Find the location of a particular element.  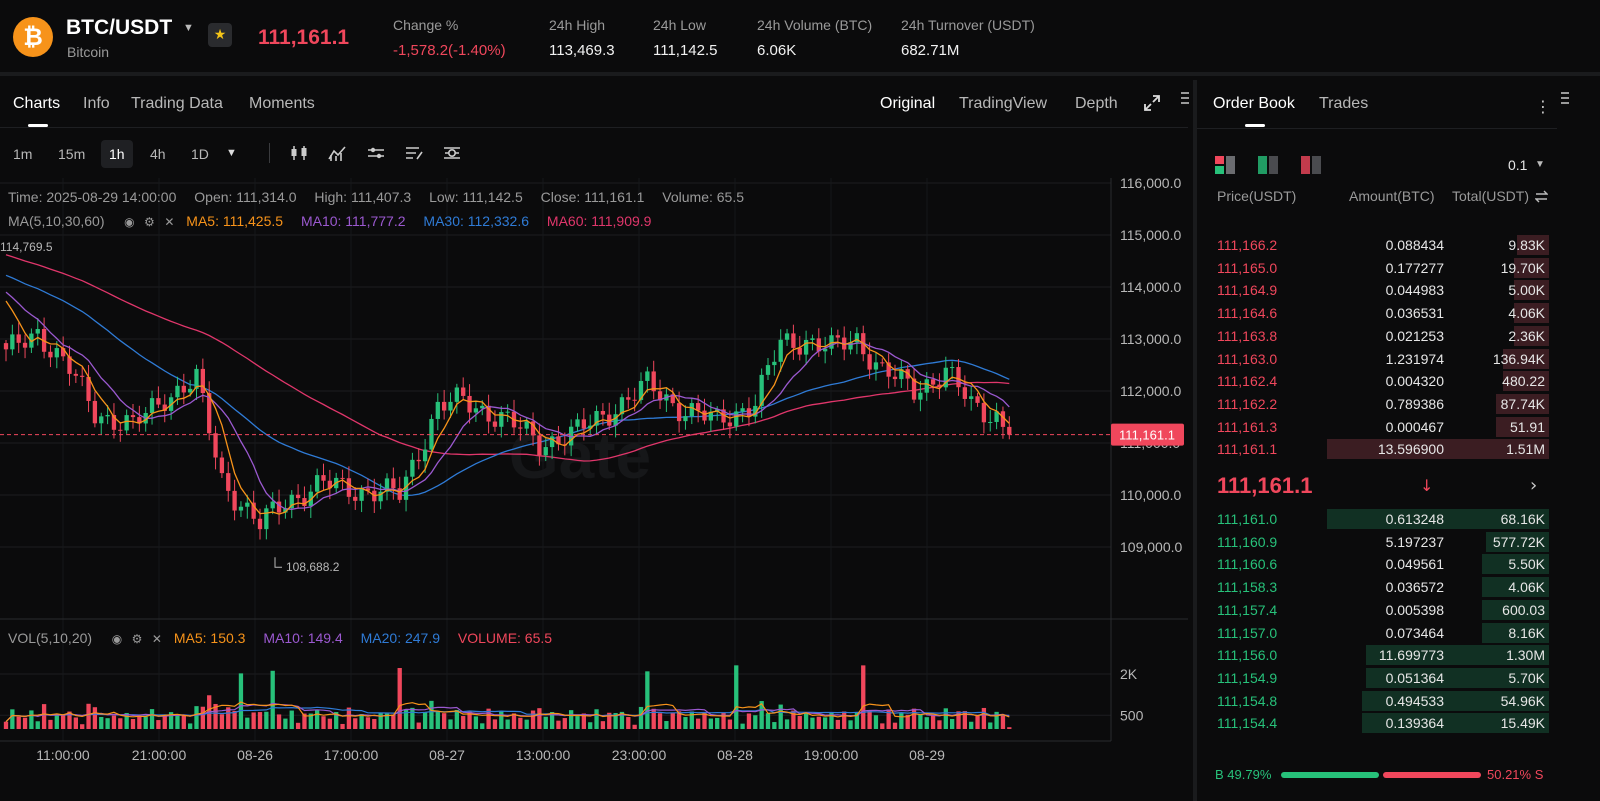

tab-trades: Trades is located at coordinates (1344, 103).